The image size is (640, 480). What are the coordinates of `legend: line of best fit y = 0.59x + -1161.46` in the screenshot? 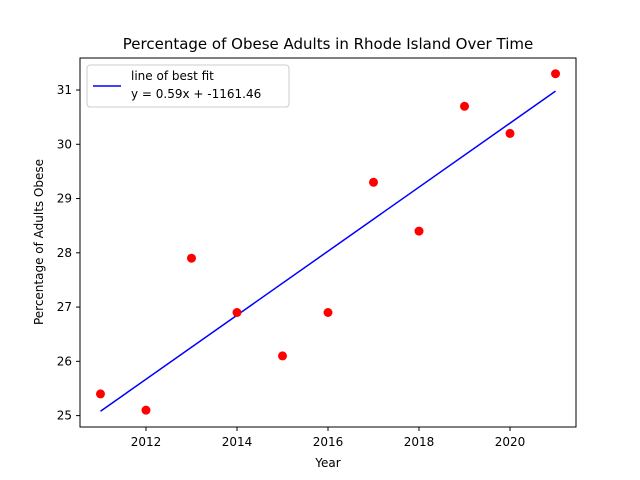 It's located at (188, 86).